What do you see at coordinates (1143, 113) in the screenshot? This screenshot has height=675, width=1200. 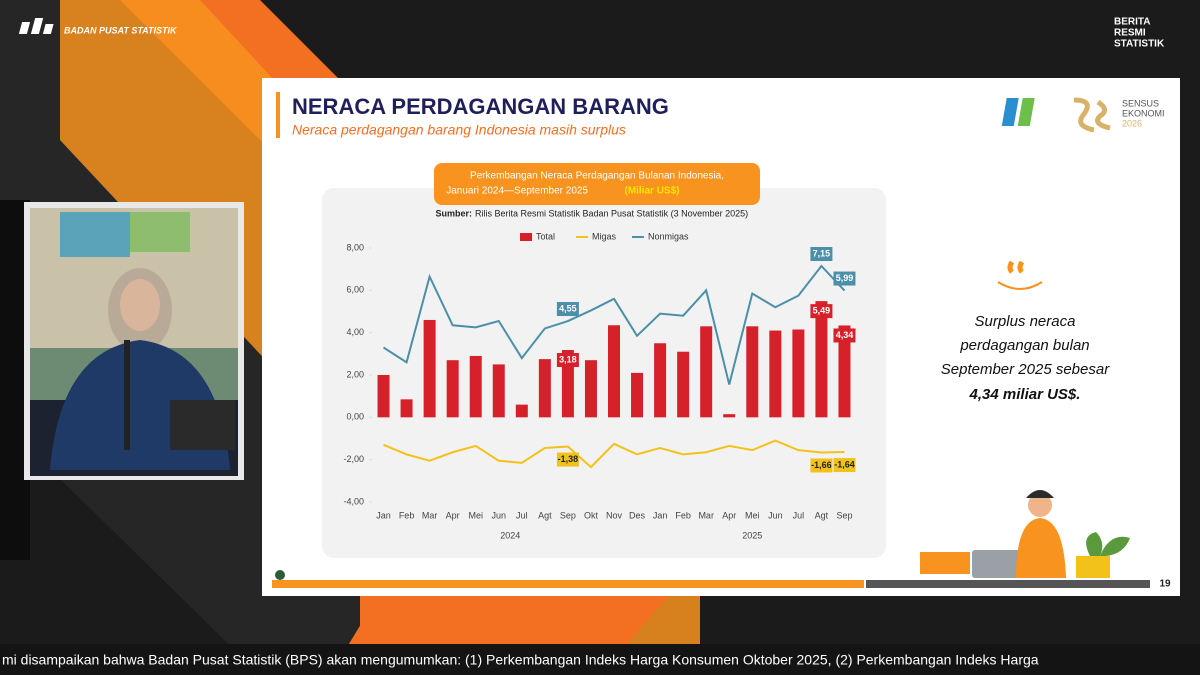 I see `sensus-text: EKONOMI` at bounding box center [1143, 113].